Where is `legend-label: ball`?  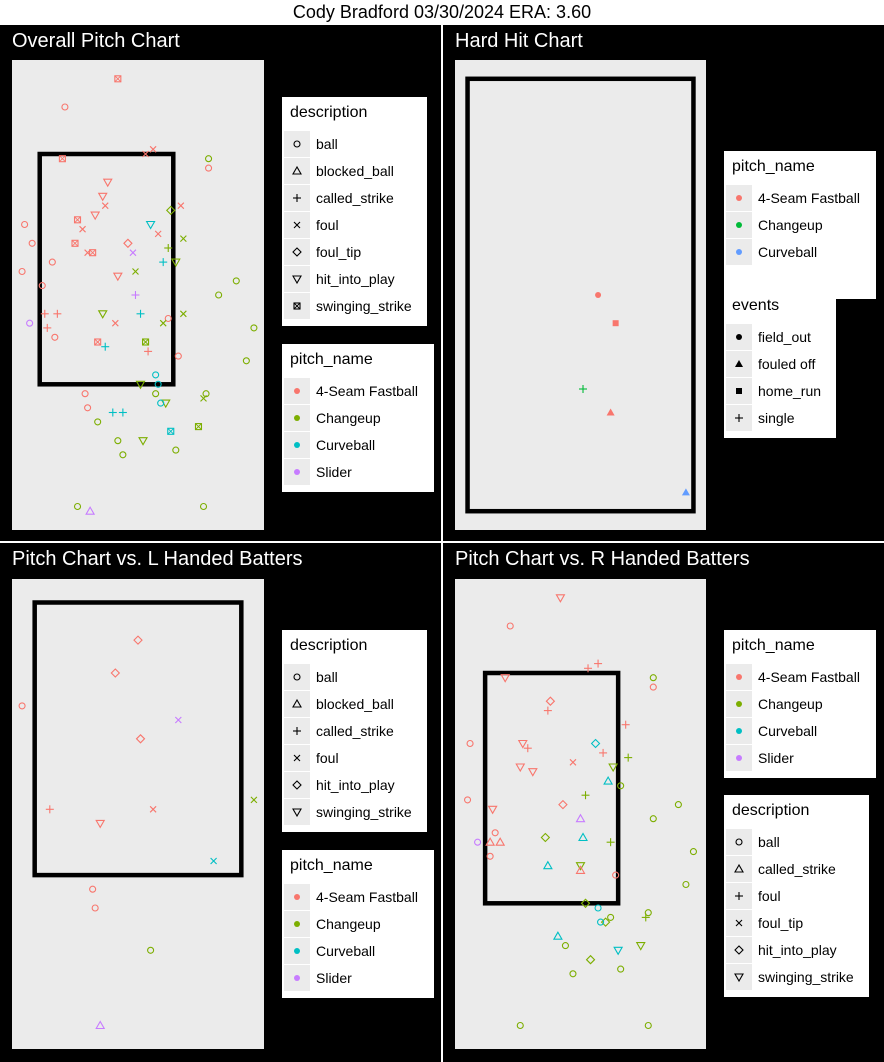 legend-label: ball is located at coordinates (327, 144).